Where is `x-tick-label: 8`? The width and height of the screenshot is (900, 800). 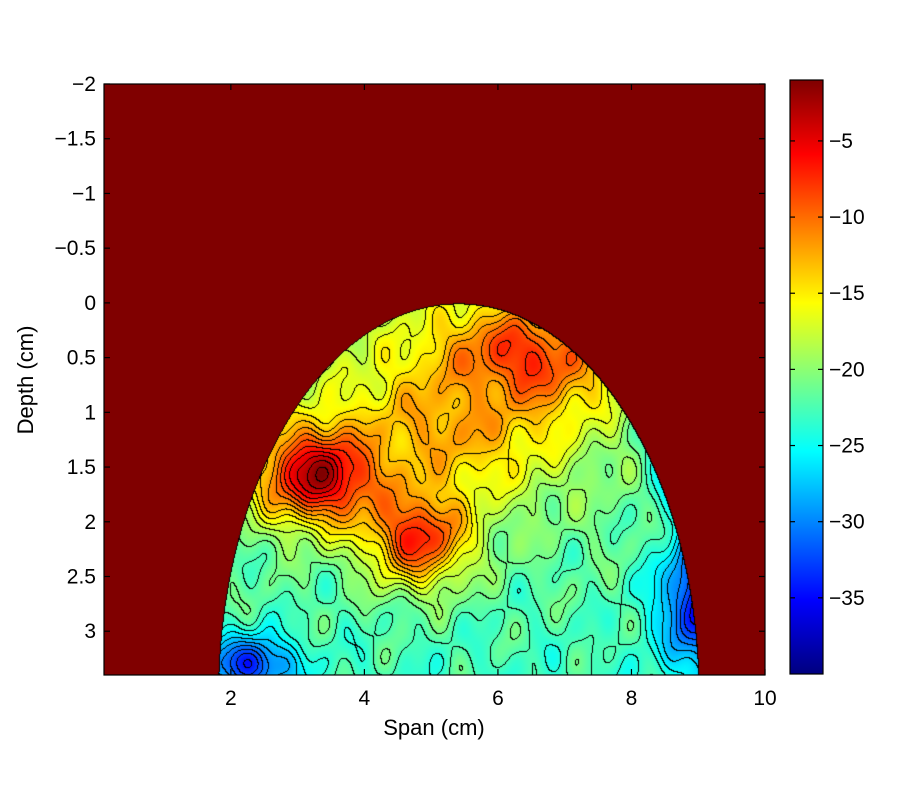
x-tick-label: 8 is located at coordinates (632, 698).